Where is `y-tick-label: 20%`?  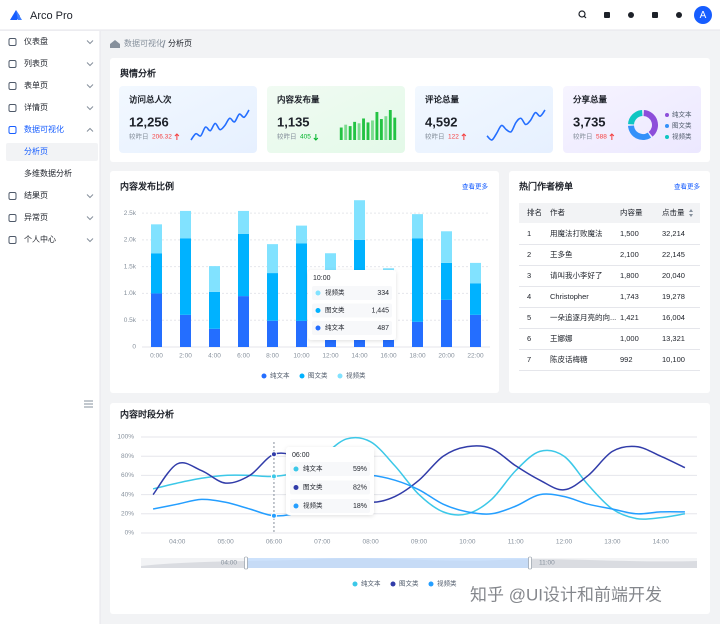
y-tick-label: 20% is located at coordinates (127, 514).